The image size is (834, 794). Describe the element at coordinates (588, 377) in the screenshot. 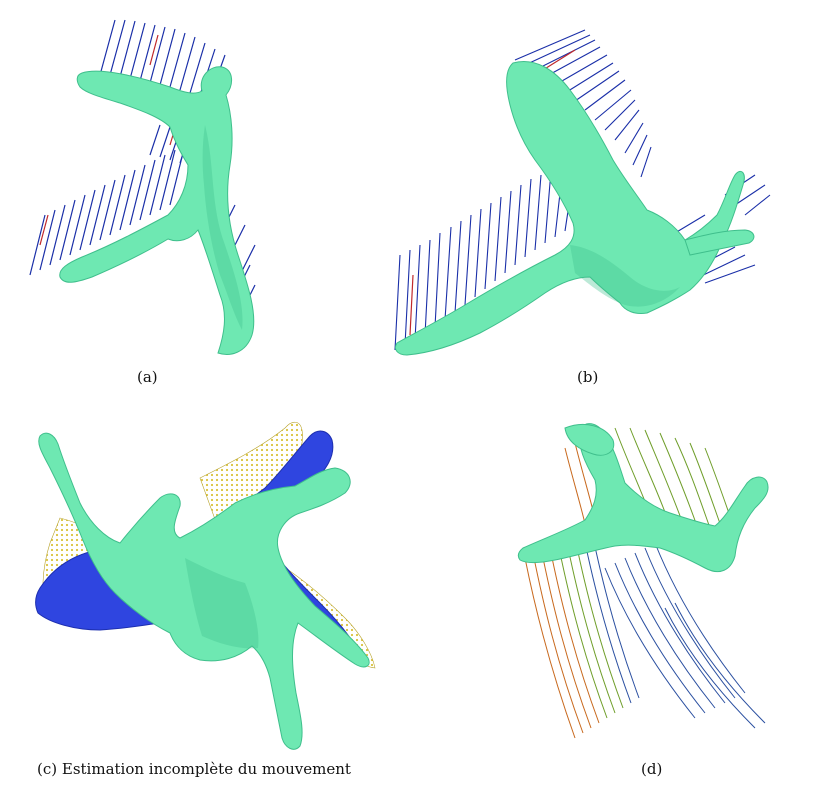

I see `caption-b: (b)` at that location.